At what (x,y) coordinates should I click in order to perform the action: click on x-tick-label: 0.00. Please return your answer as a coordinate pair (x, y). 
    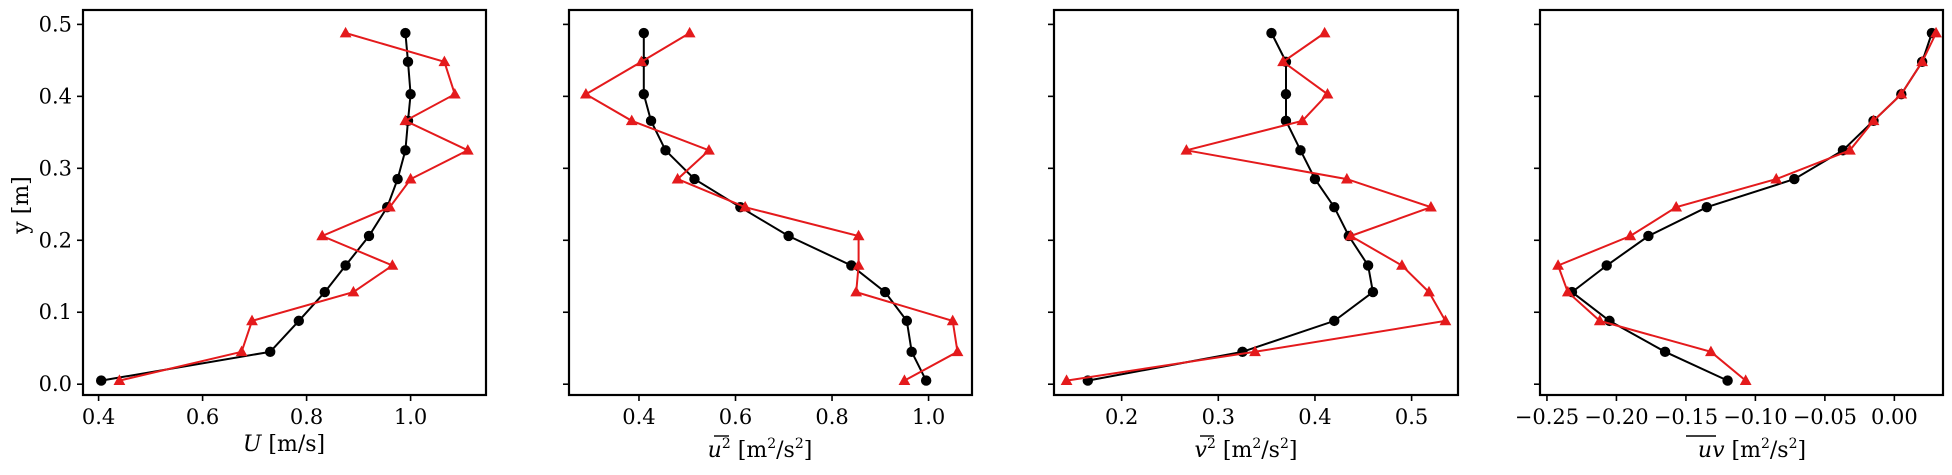
    Looking at the image, I should click on (1894, 417).